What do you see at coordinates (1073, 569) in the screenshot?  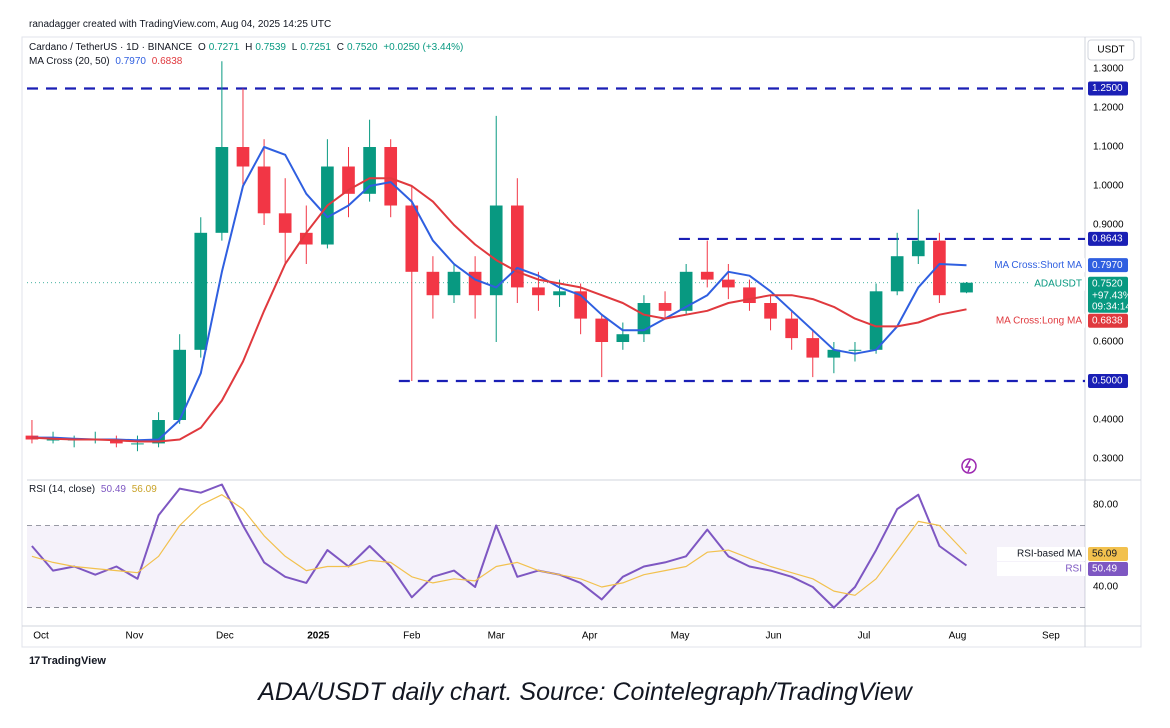 I see `rsi-tag-name: RSI` at bounding box center [1073, 569].